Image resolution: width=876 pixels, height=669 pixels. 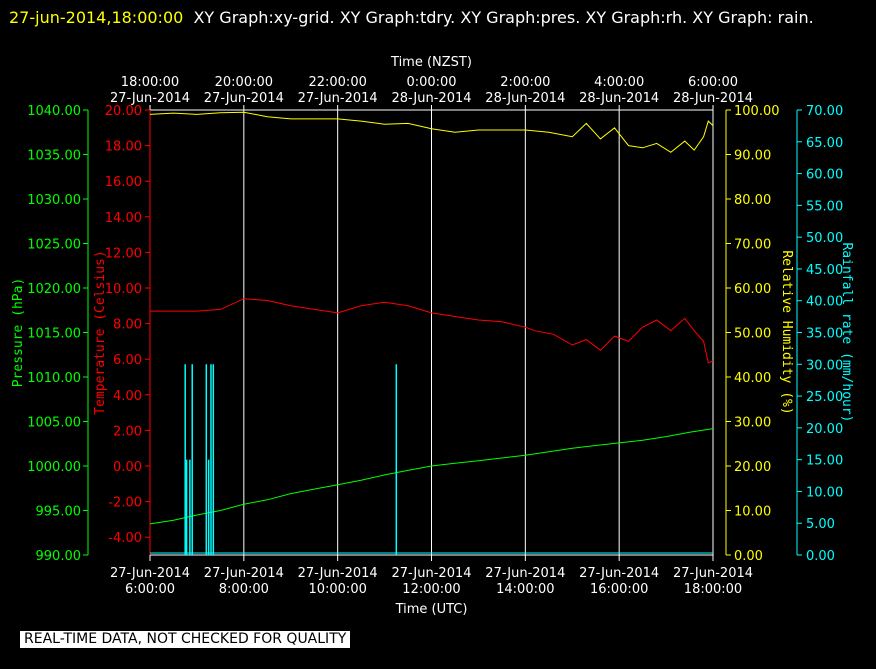 What do you see at coordinates (431, 82) in the screenshot?
I see `top-tick-time: 0:00:00` at bounding box center [431, 82].